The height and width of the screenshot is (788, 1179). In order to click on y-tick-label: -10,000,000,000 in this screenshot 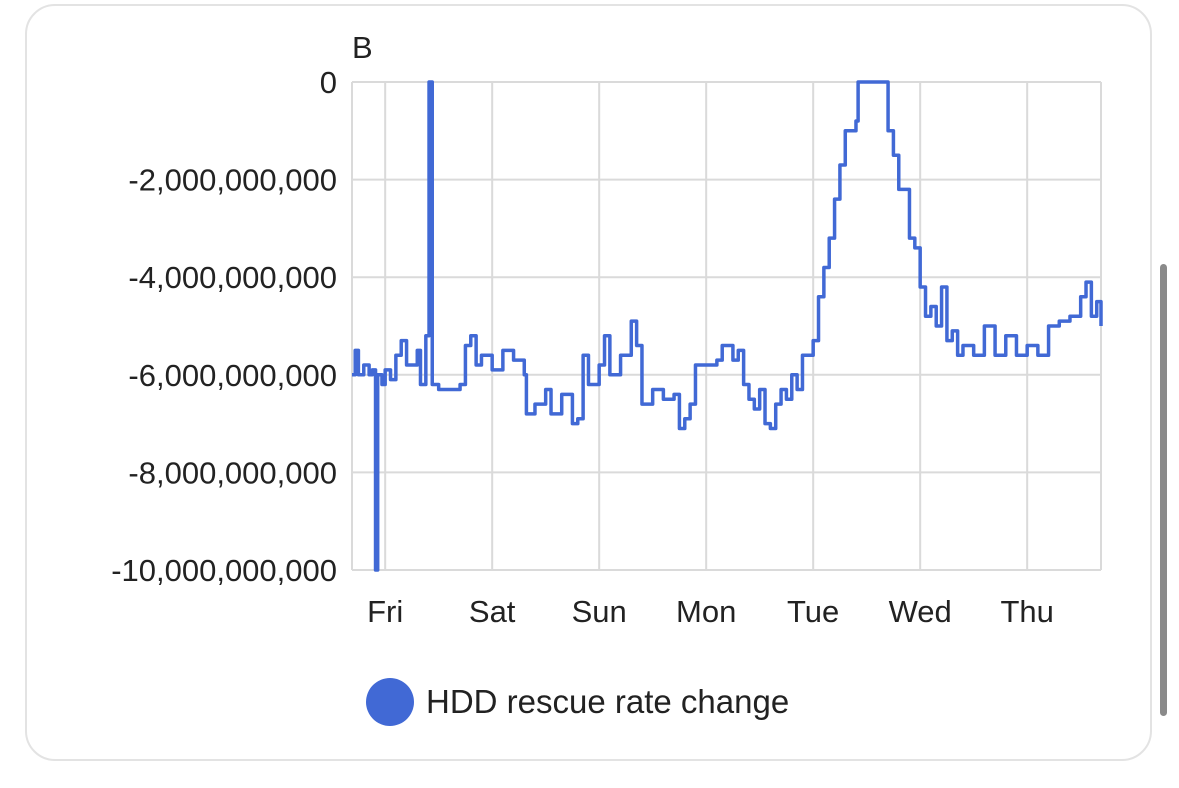, I will do `click(224, 570)`.